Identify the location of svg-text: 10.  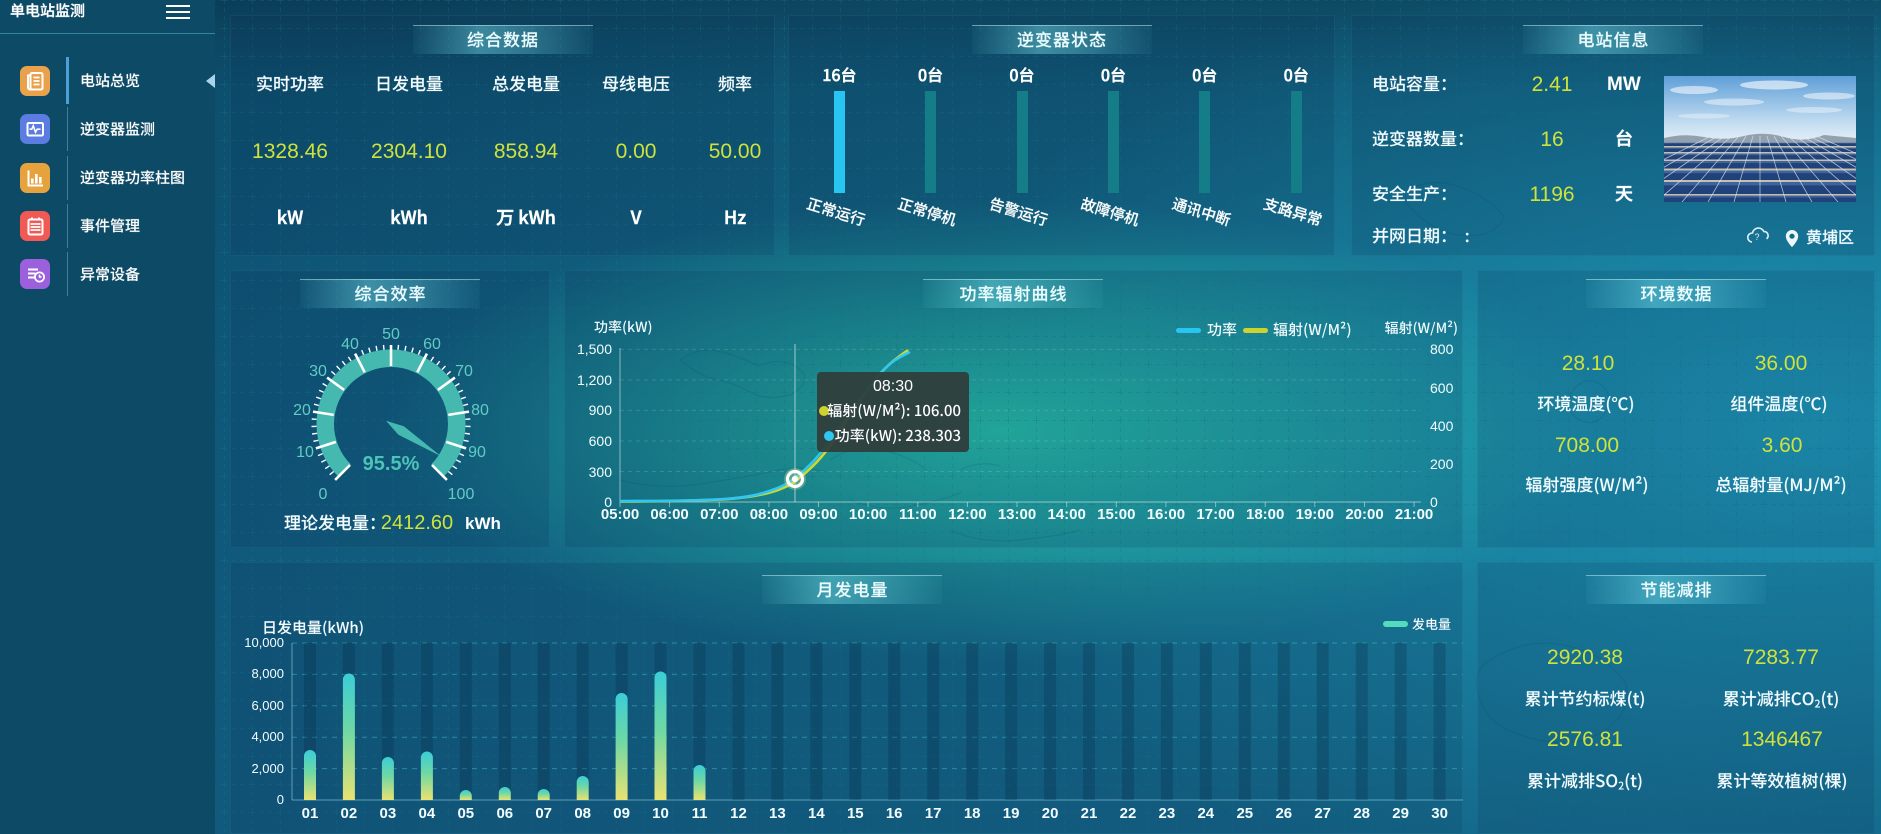
(305, 452).